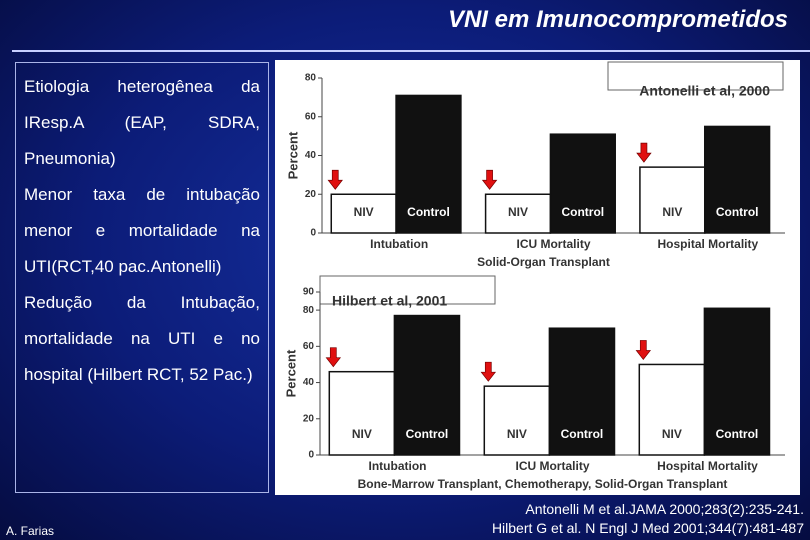 The height and width of the screenshot is (540, 810). I want to click on chart-title: Antonelli et al, 2000, so click(704, 91).